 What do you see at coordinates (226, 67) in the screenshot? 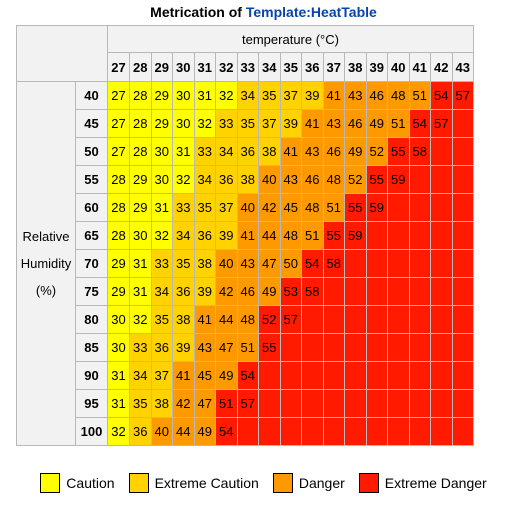
I see `temperature-header: 32` at bounding box center [226, 67].